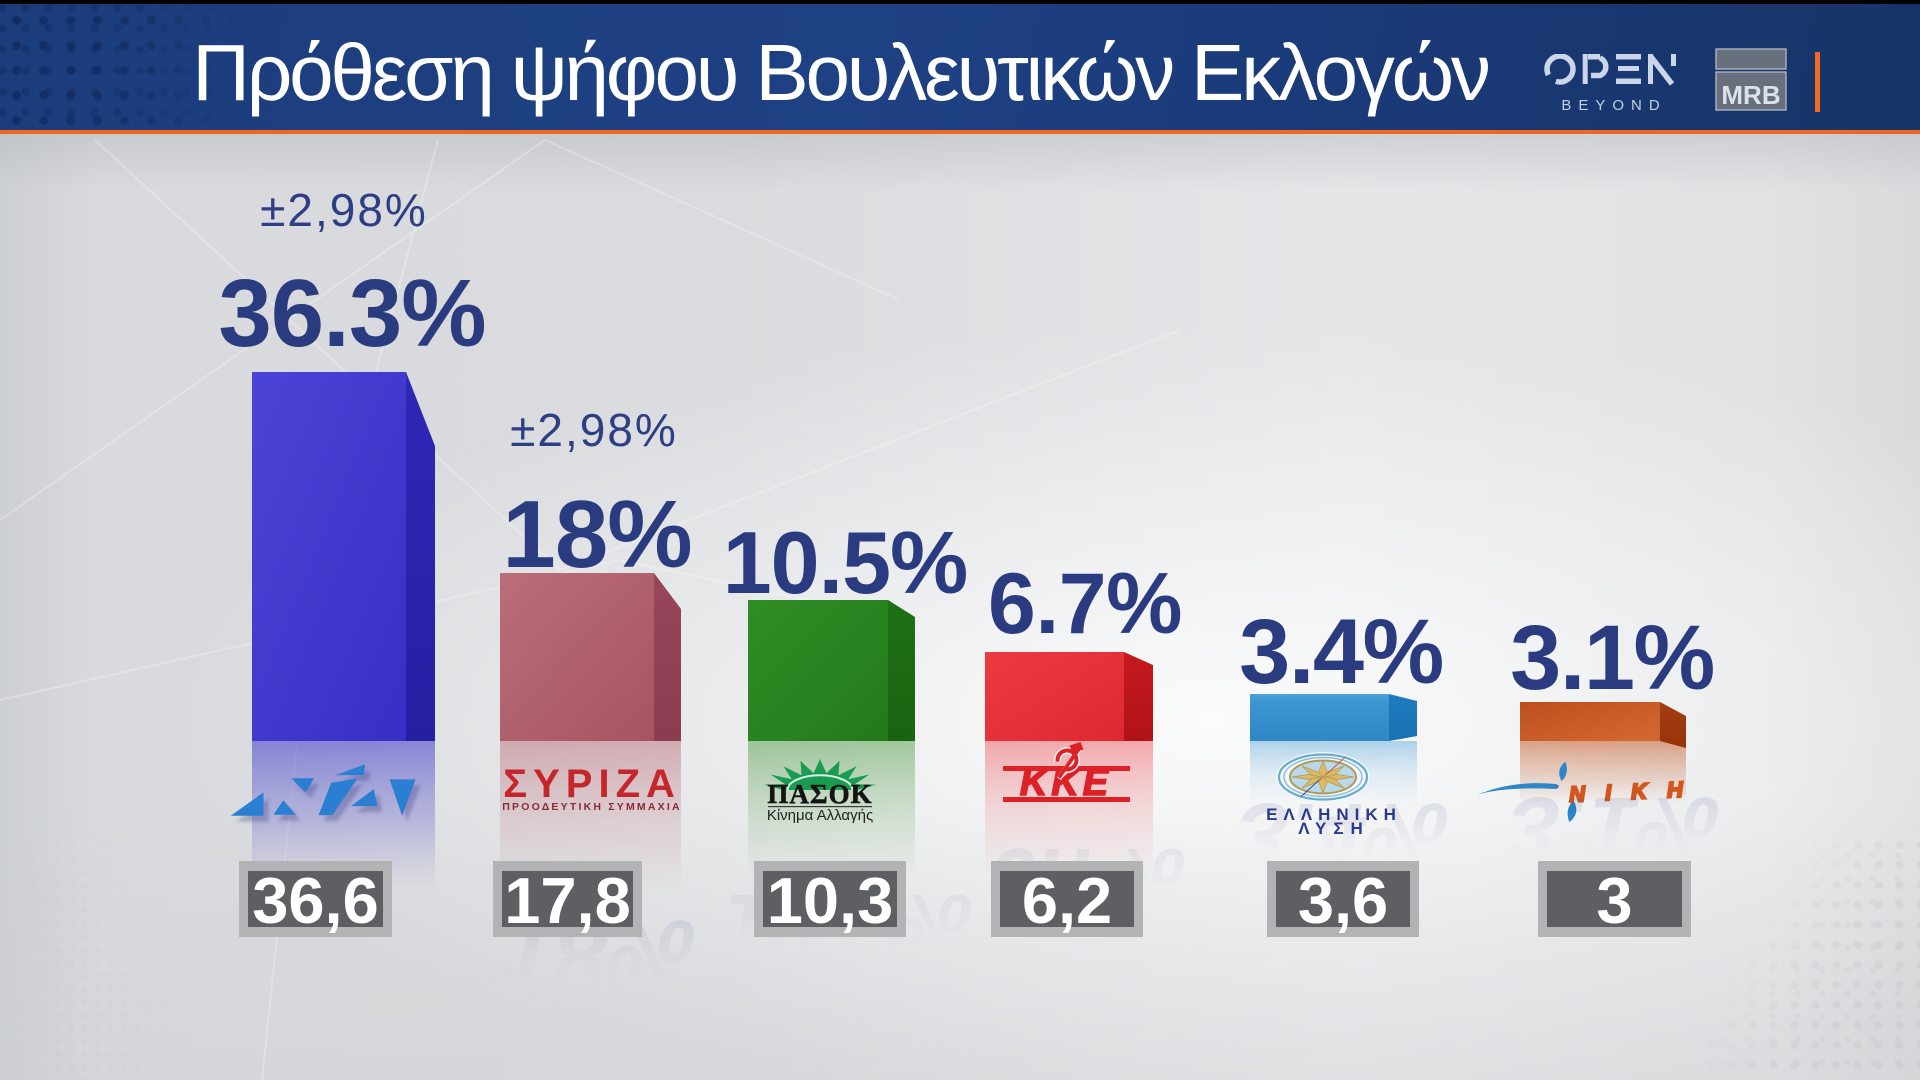 This screenshot has height=1080, width=1920. I want to click on svg-text: ΣΥΡΙΖΑ, so click(592, 784).